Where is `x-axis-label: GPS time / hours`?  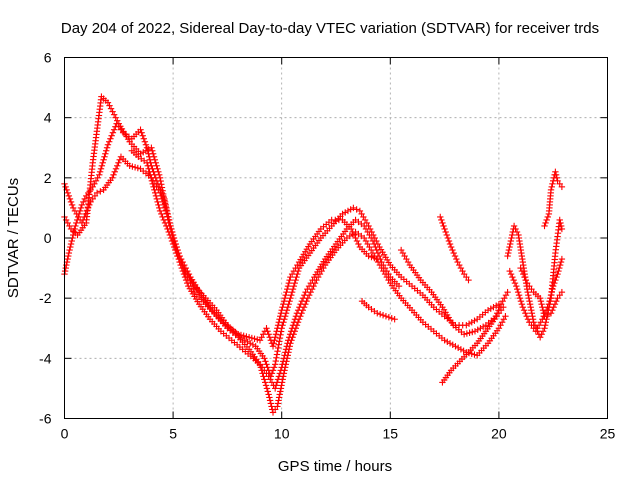
x-axis-label: GPS time / hours is located at coordinates (335, 466).